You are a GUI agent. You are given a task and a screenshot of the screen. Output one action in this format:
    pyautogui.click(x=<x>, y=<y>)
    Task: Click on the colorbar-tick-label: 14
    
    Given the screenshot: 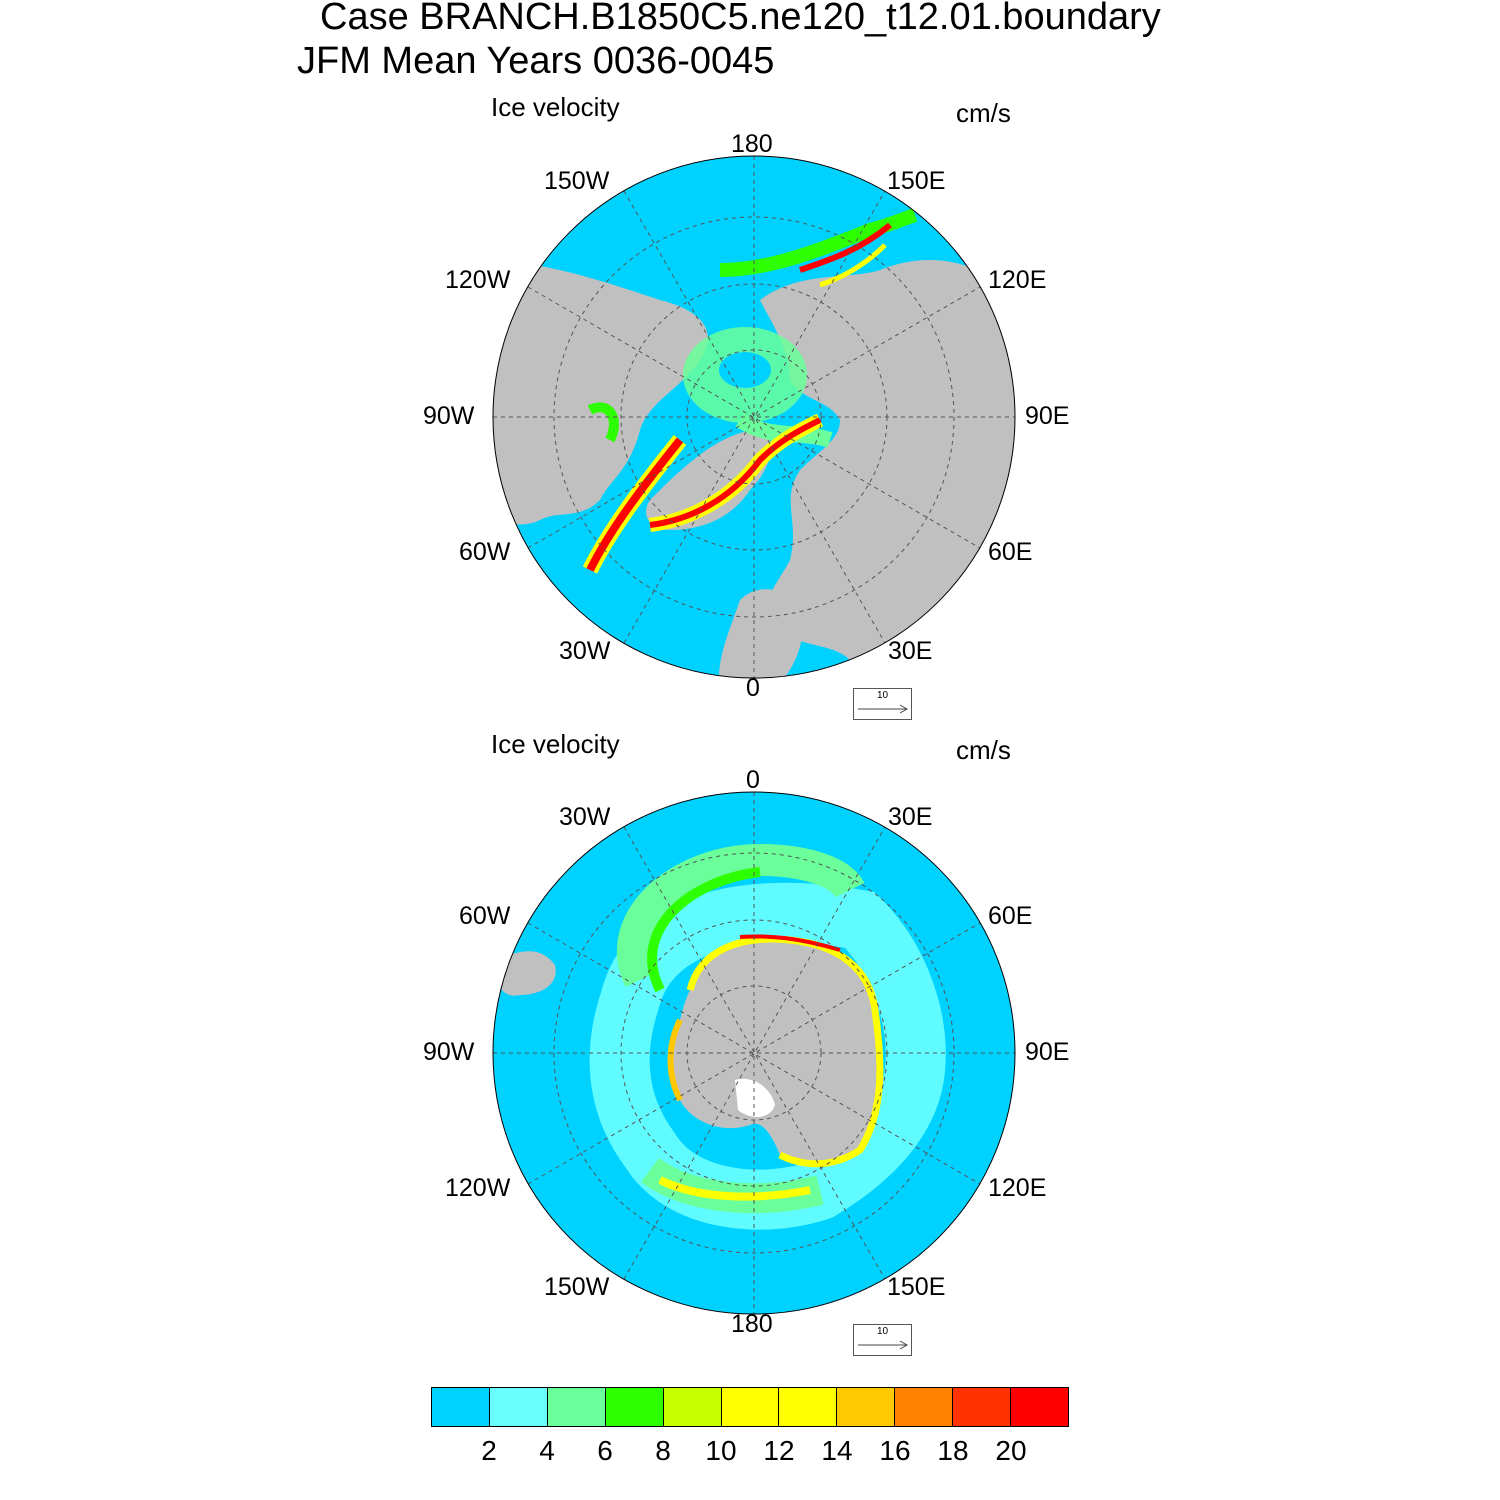 What is the action you would take?
    pyautogui.click(x=837, y=1450)
    